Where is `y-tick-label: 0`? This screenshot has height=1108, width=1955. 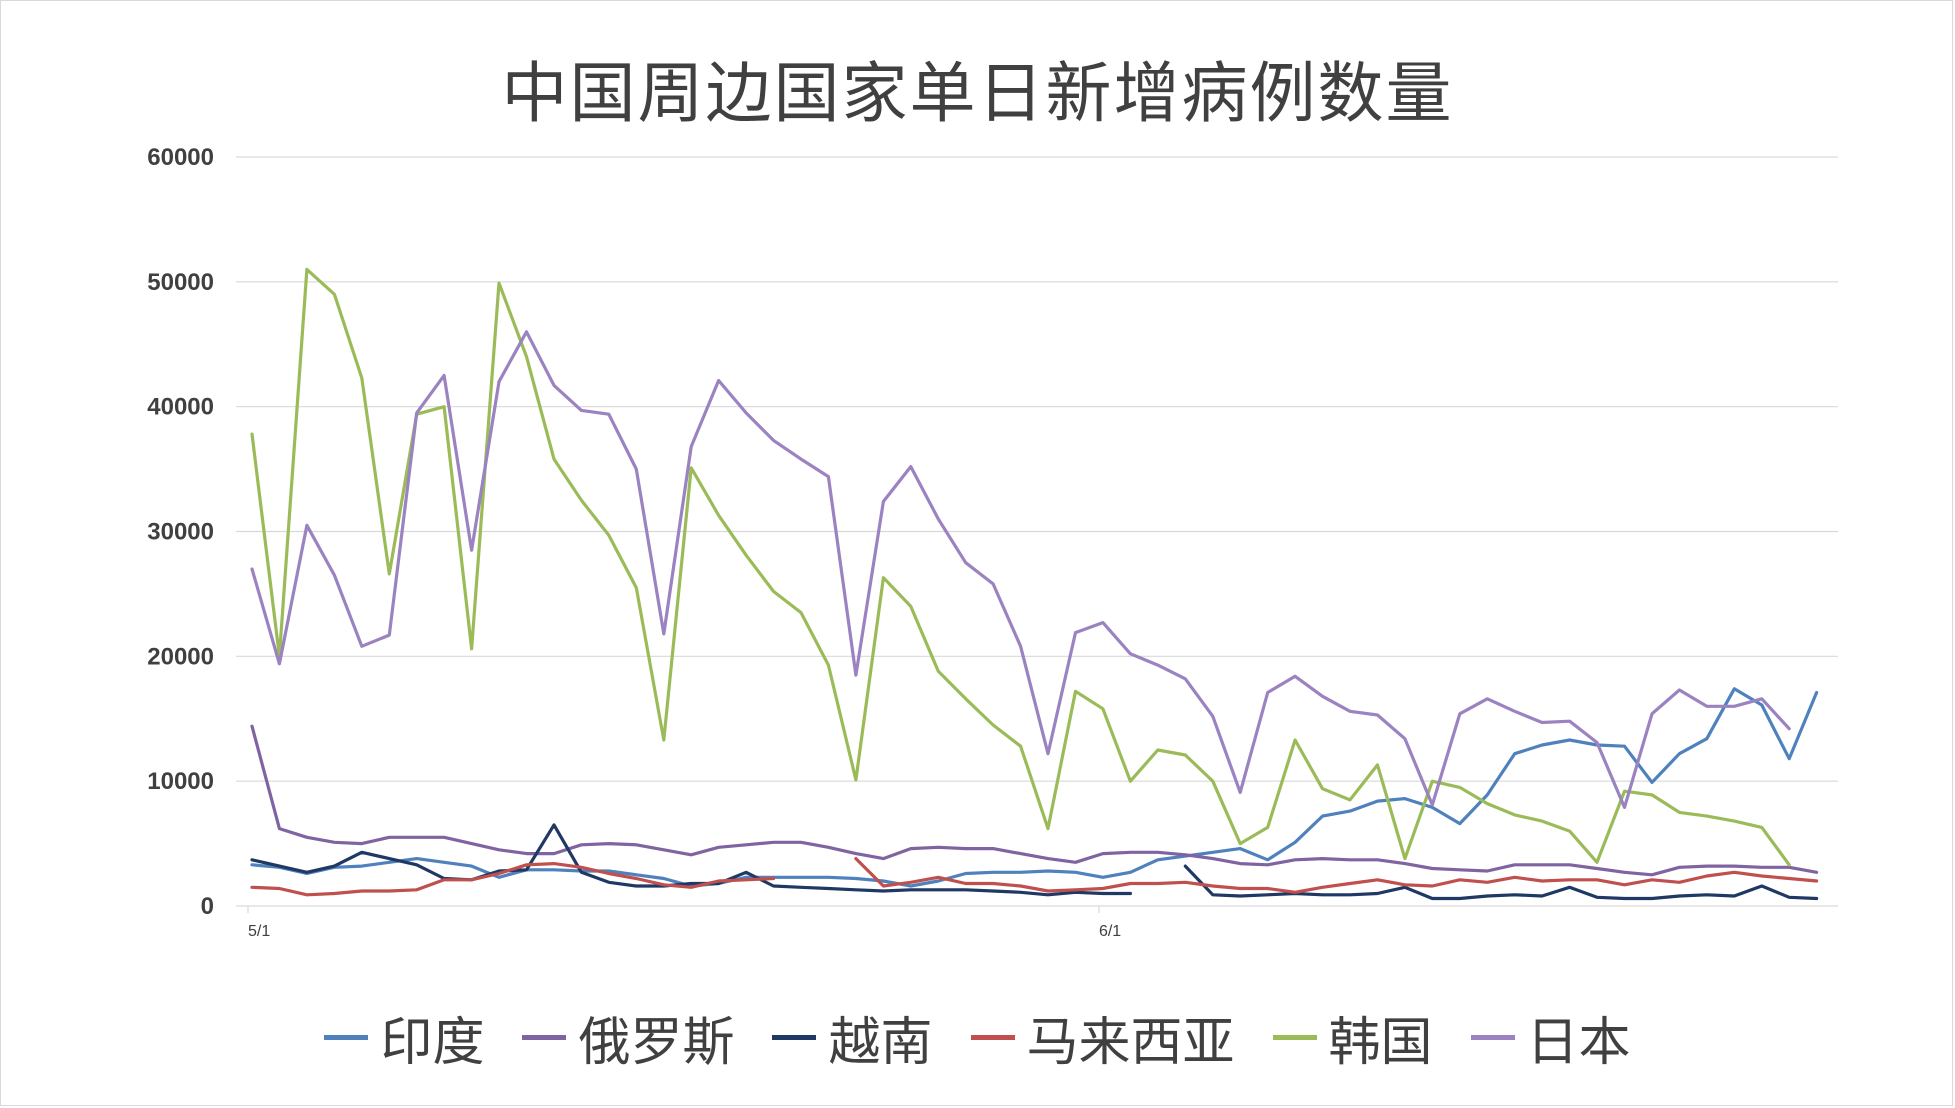
y-tick-label: 0 is located at coordinates (207, 906).